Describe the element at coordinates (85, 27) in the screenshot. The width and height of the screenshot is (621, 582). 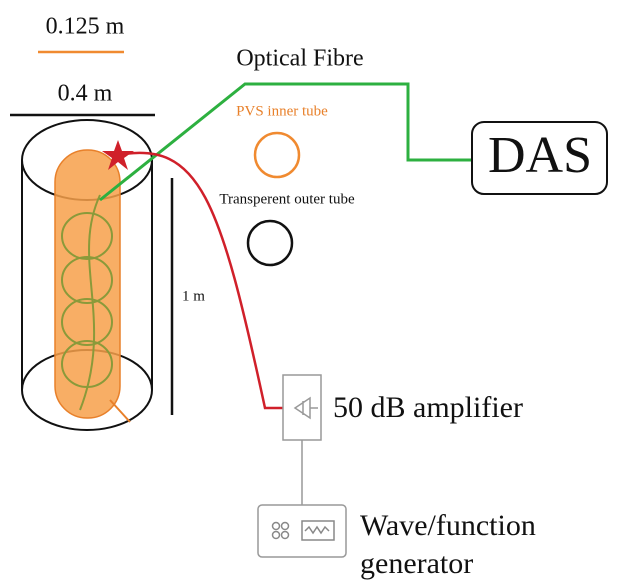
I see `scale-label: 0.125 m` at that location.